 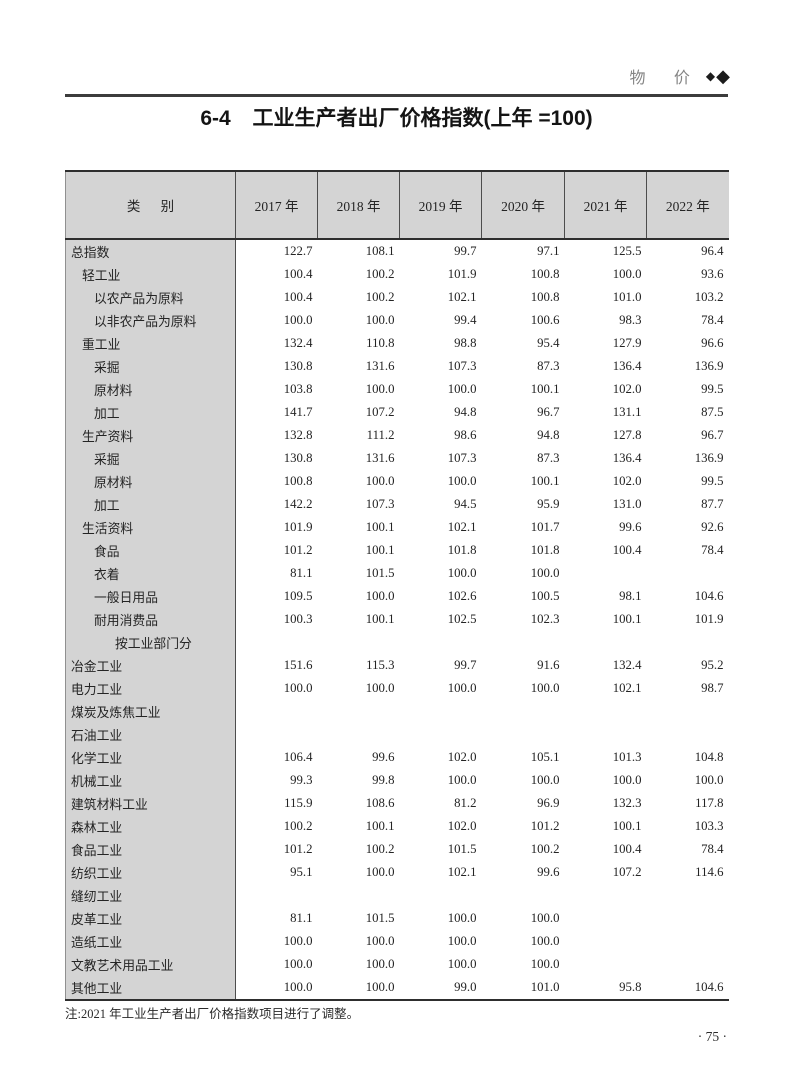 I want to click on value-cell: 95.1, so click(x=301, y=872).